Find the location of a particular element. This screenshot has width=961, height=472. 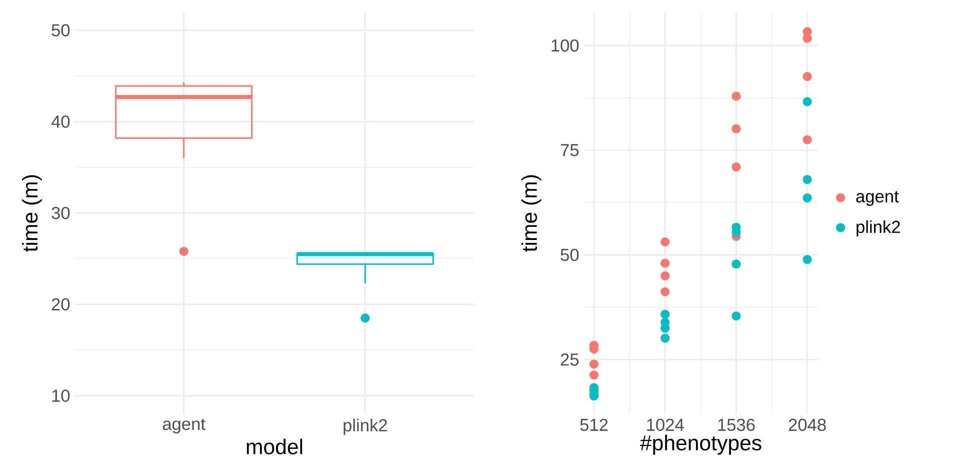

y-tick-label: 40 is located at coordinates (60, 121).